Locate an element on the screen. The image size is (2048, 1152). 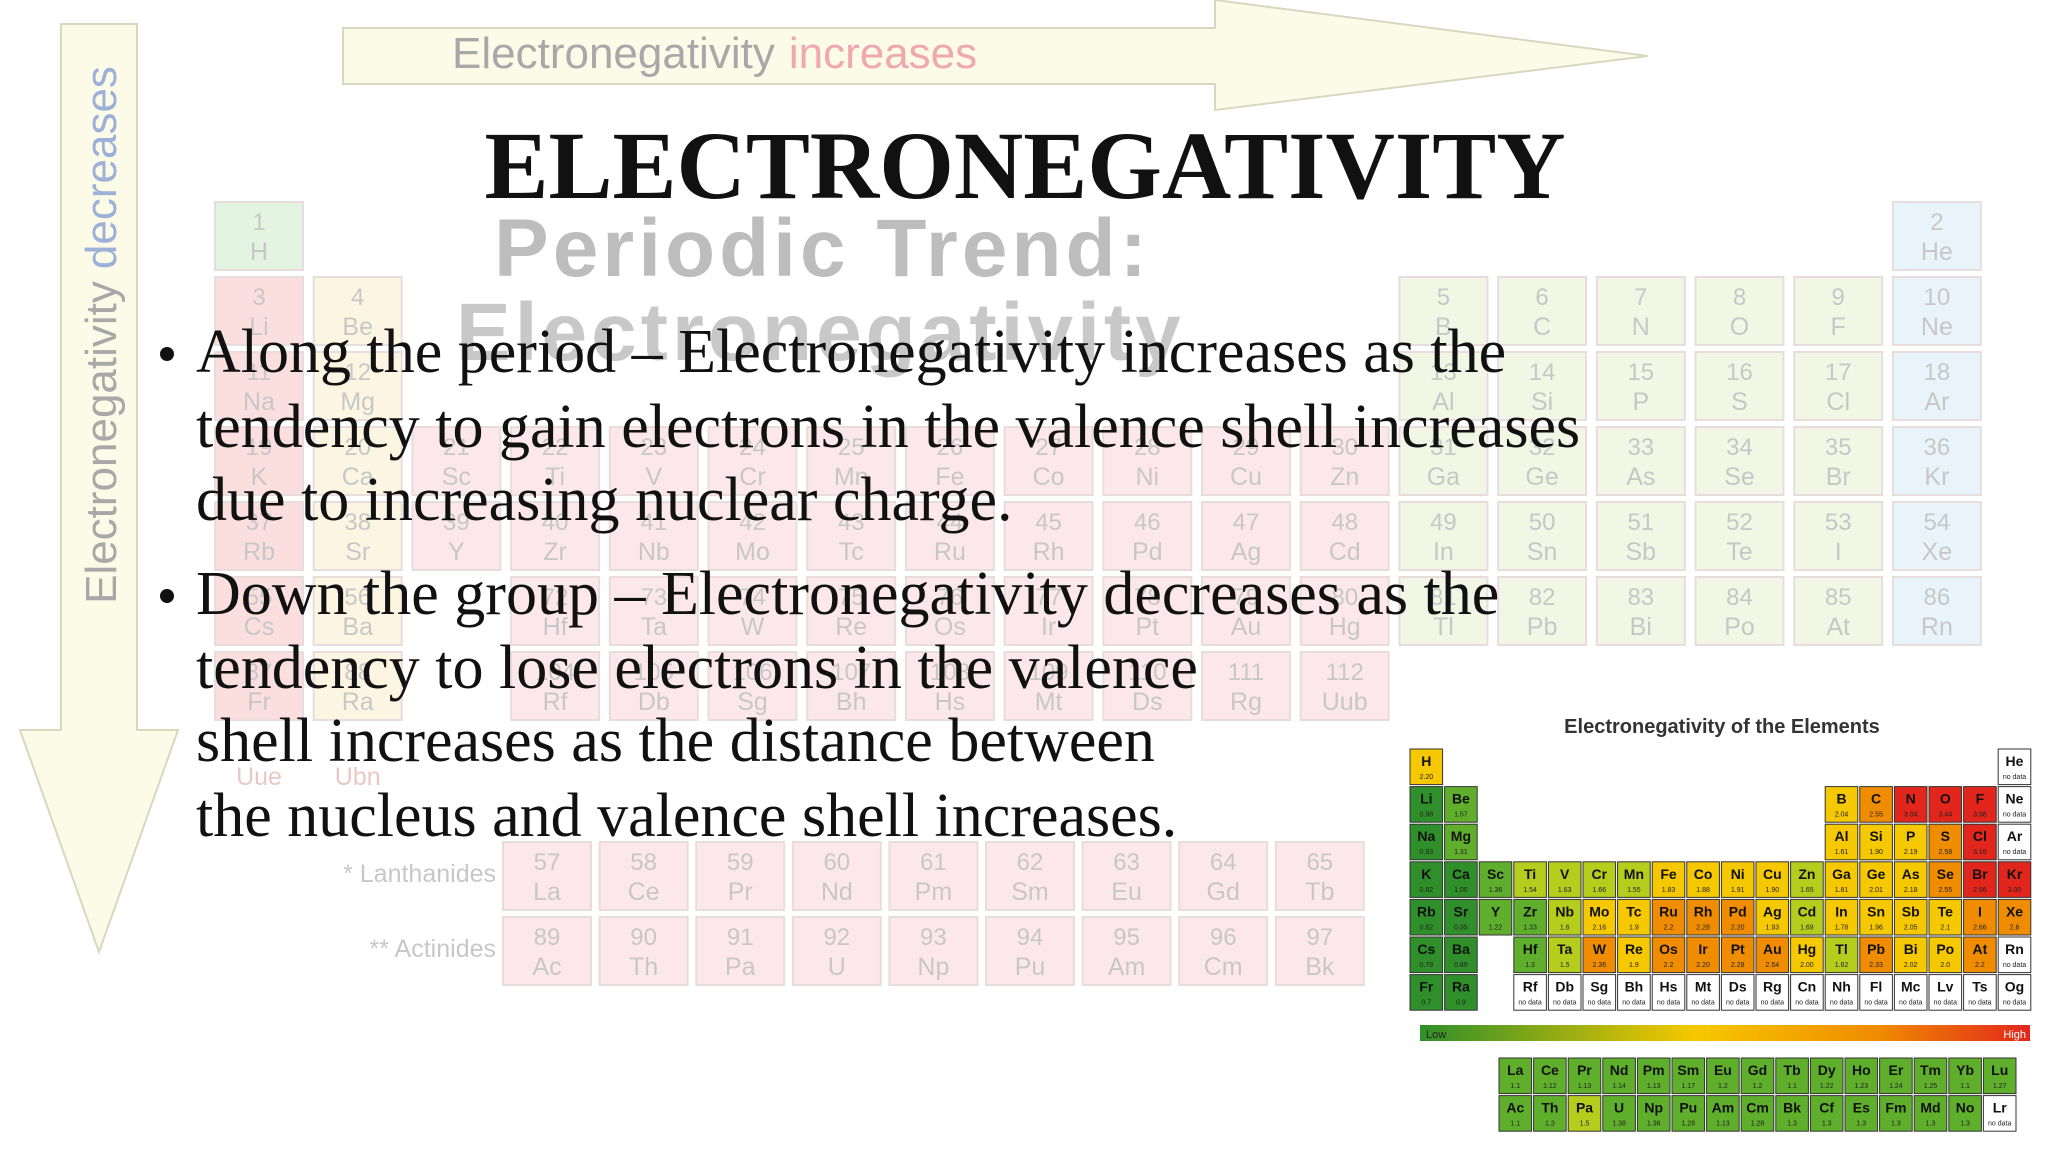
element-symbol: Ar is located at coordinates (1936, 402).